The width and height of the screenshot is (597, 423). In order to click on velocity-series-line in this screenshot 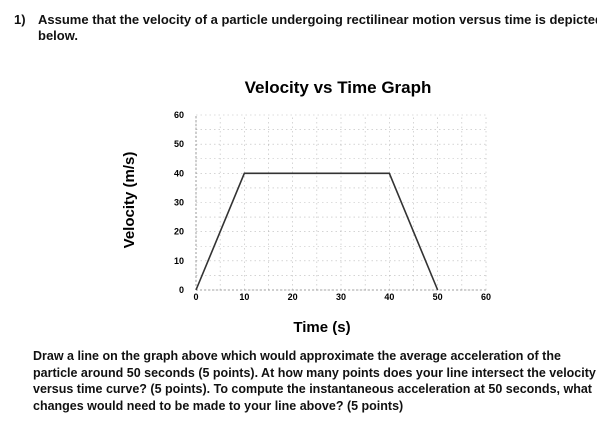, I will do `click(317, 231)`.